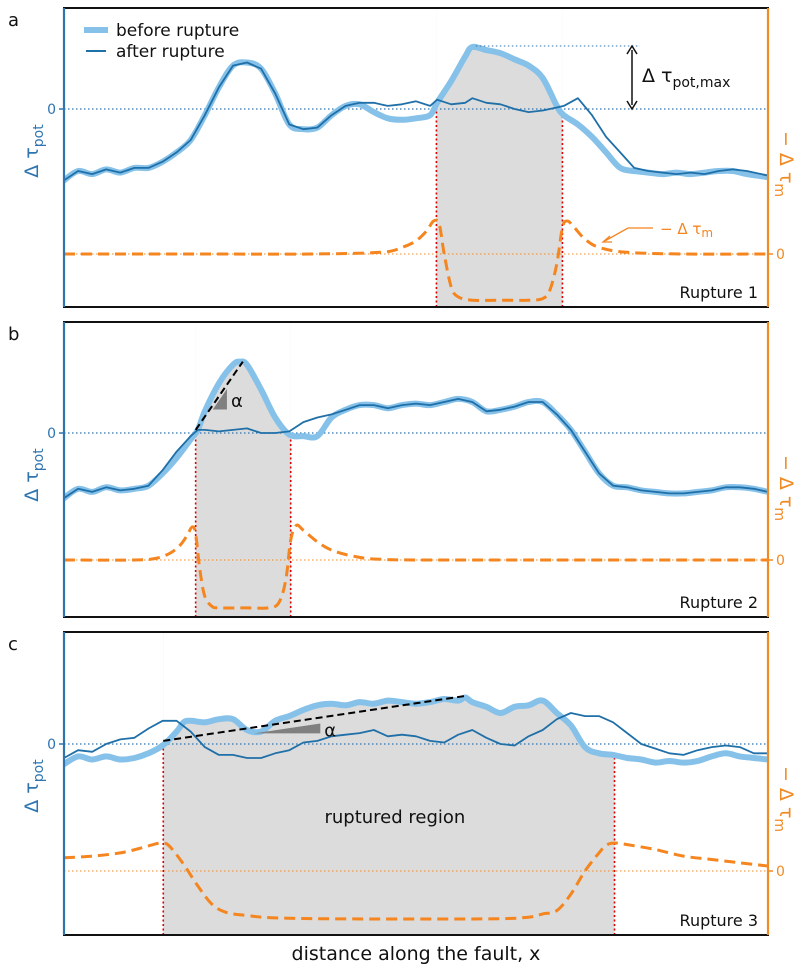 The height and width of the screenshot is (979, 808). What do you see at coordinates (606, 239) in the screenshot?
I see `mu-pointer-arrow-icon` at bounding box center [606, 239].